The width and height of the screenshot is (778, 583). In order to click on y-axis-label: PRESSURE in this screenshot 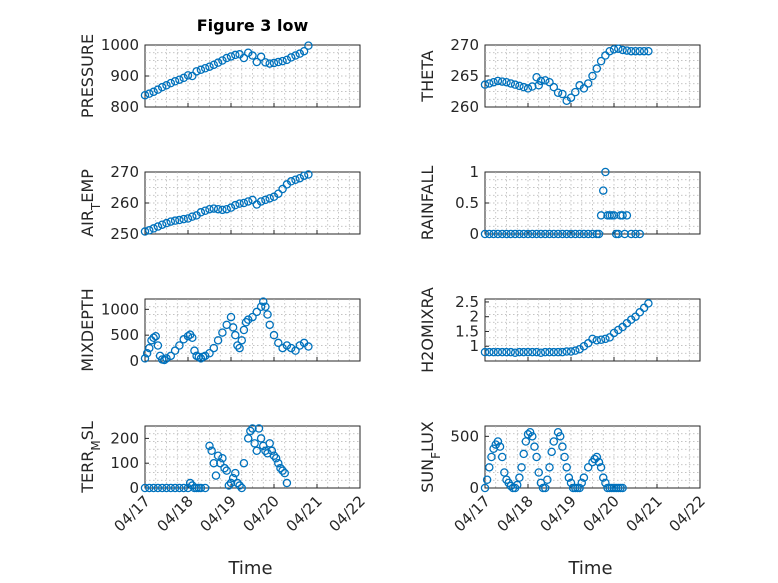, I will do `click(87, 76)`.